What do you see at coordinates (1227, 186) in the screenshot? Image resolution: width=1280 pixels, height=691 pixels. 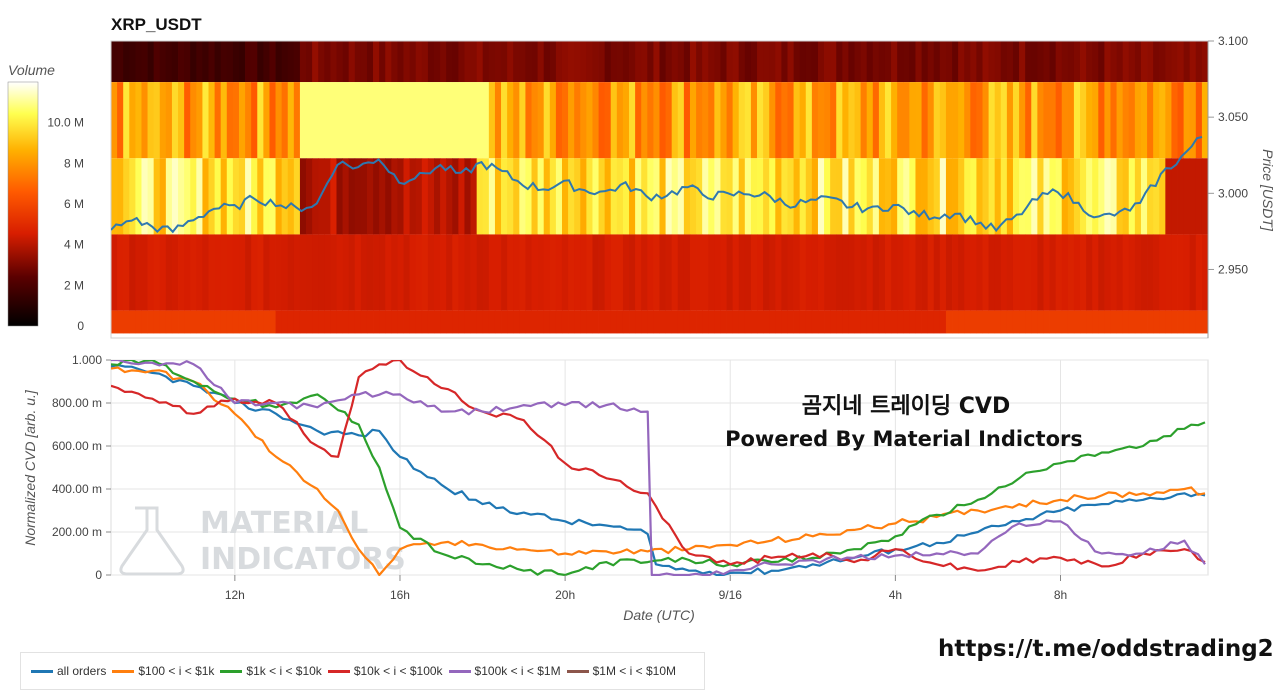 I see `price-axis: 3.100 3.050 3.000 2.950` at bounding box center [1227, 186].